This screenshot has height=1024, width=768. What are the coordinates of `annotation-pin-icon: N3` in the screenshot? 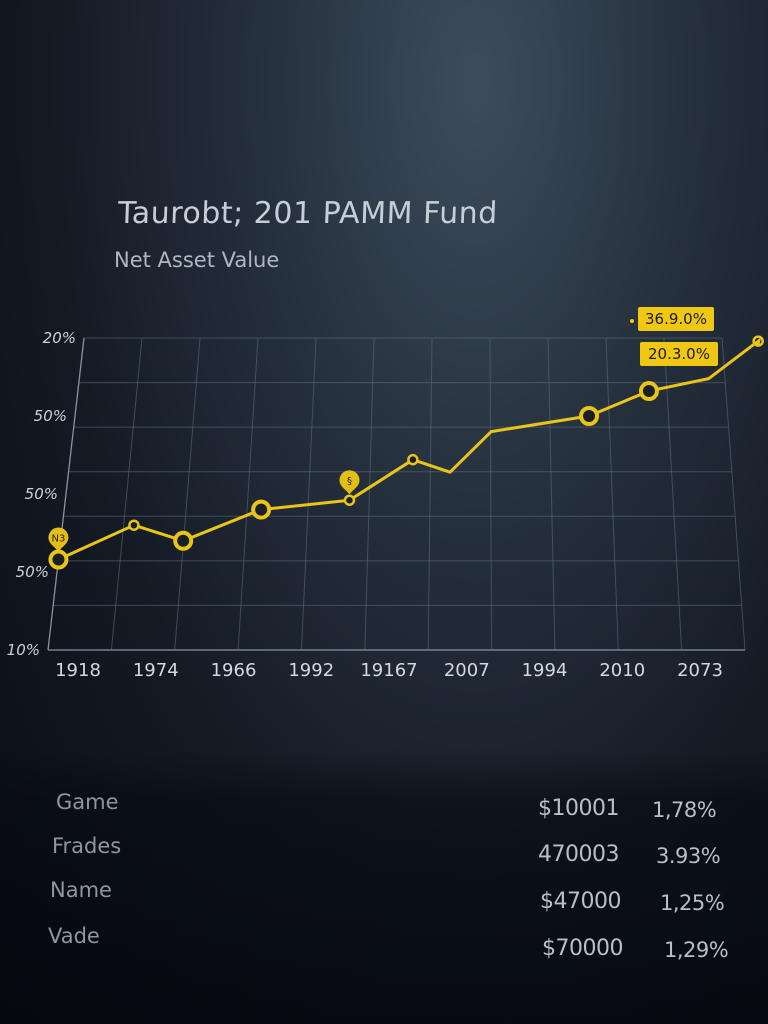 It's located at (58, 539).